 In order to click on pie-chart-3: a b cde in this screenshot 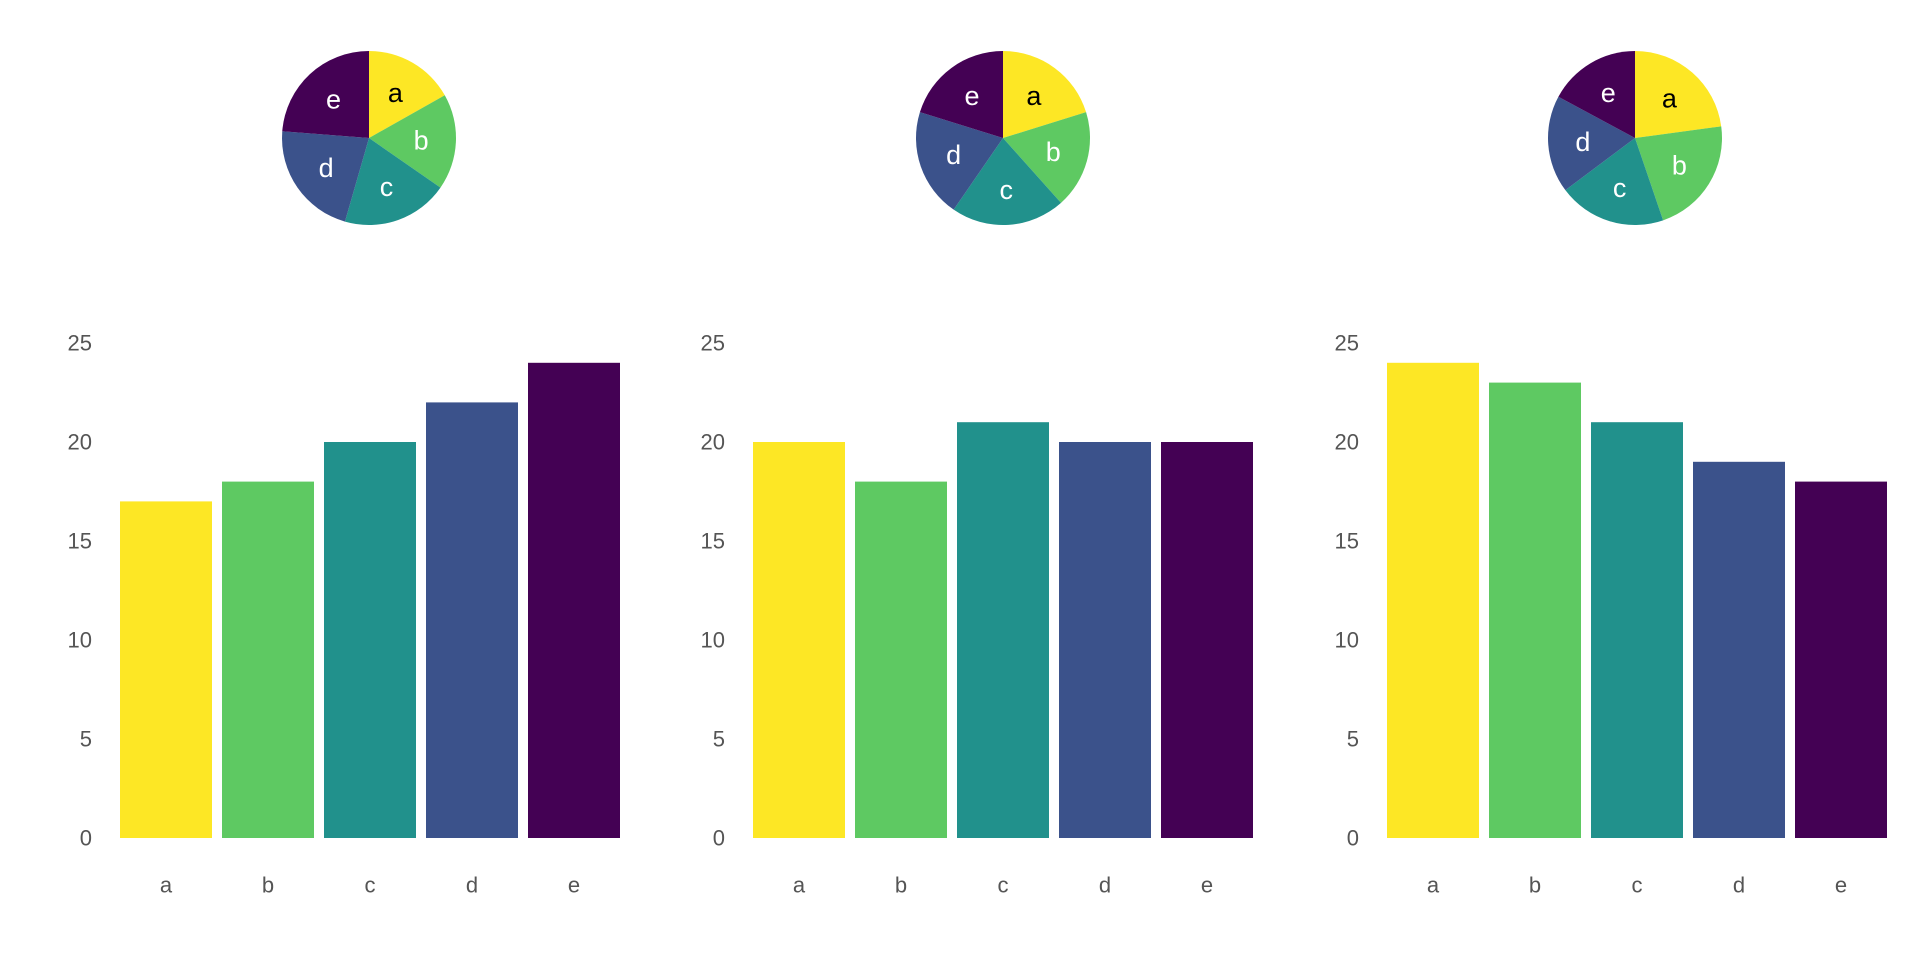, I will do `click(1635, 138)`.